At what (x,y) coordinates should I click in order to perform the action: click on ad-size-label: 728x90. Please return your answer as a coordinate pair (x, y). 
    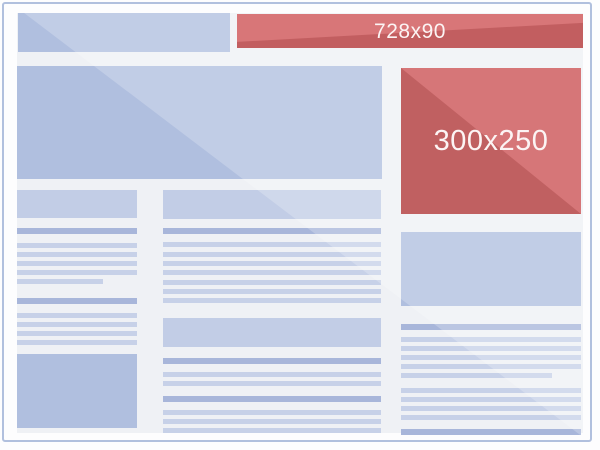
    Looking at the image, I should click on (410, 31).